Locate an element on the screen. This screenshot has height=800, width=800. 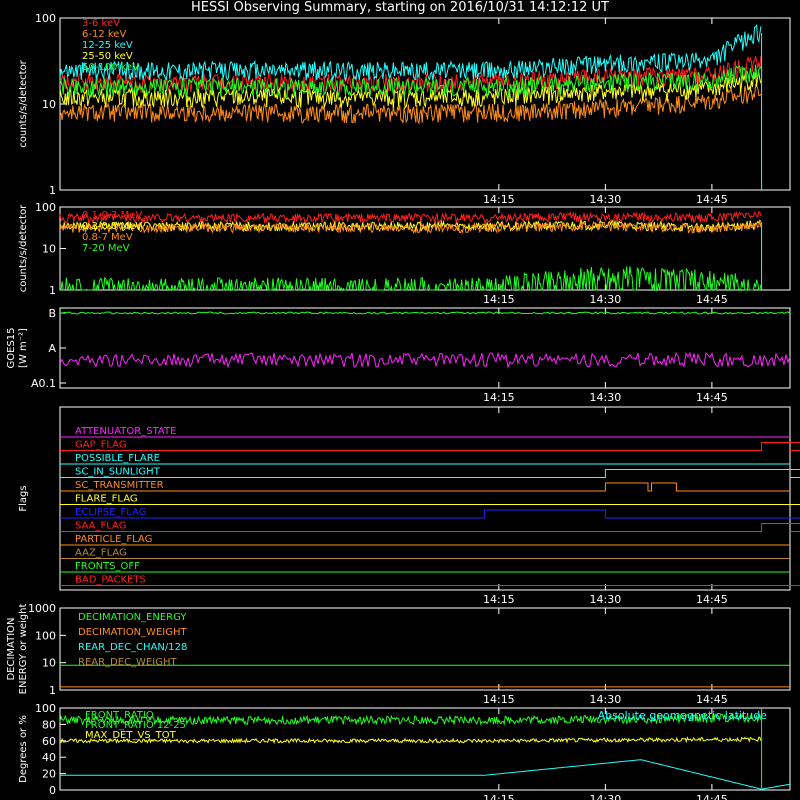
low_energy-ytick-label: 1 is located at coordinates (52, 190).